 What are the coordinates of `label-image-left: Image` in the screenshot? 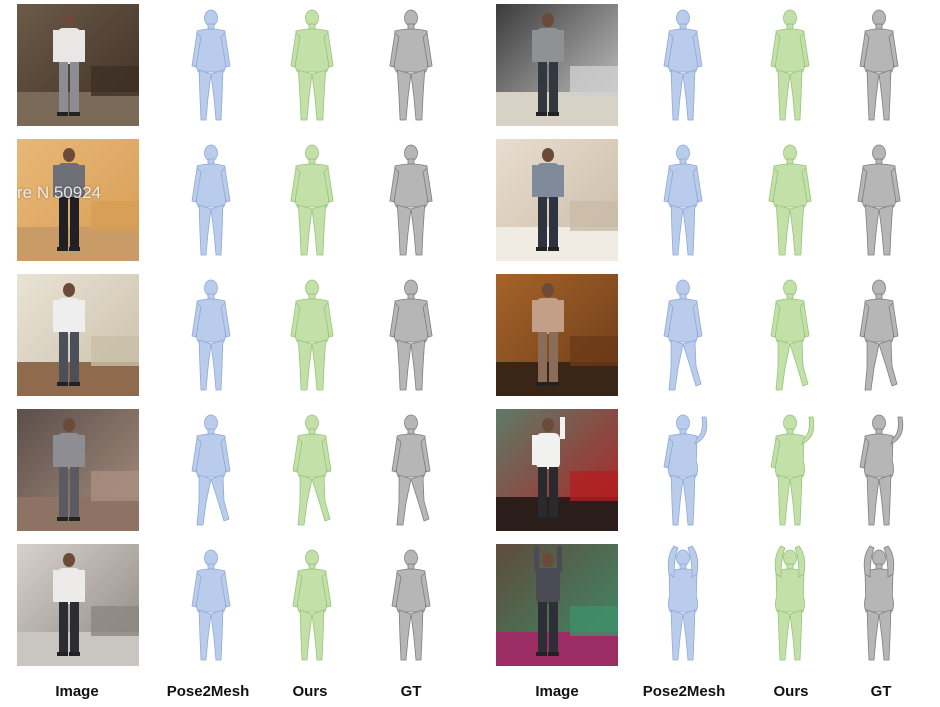 It's located at (77, 691).